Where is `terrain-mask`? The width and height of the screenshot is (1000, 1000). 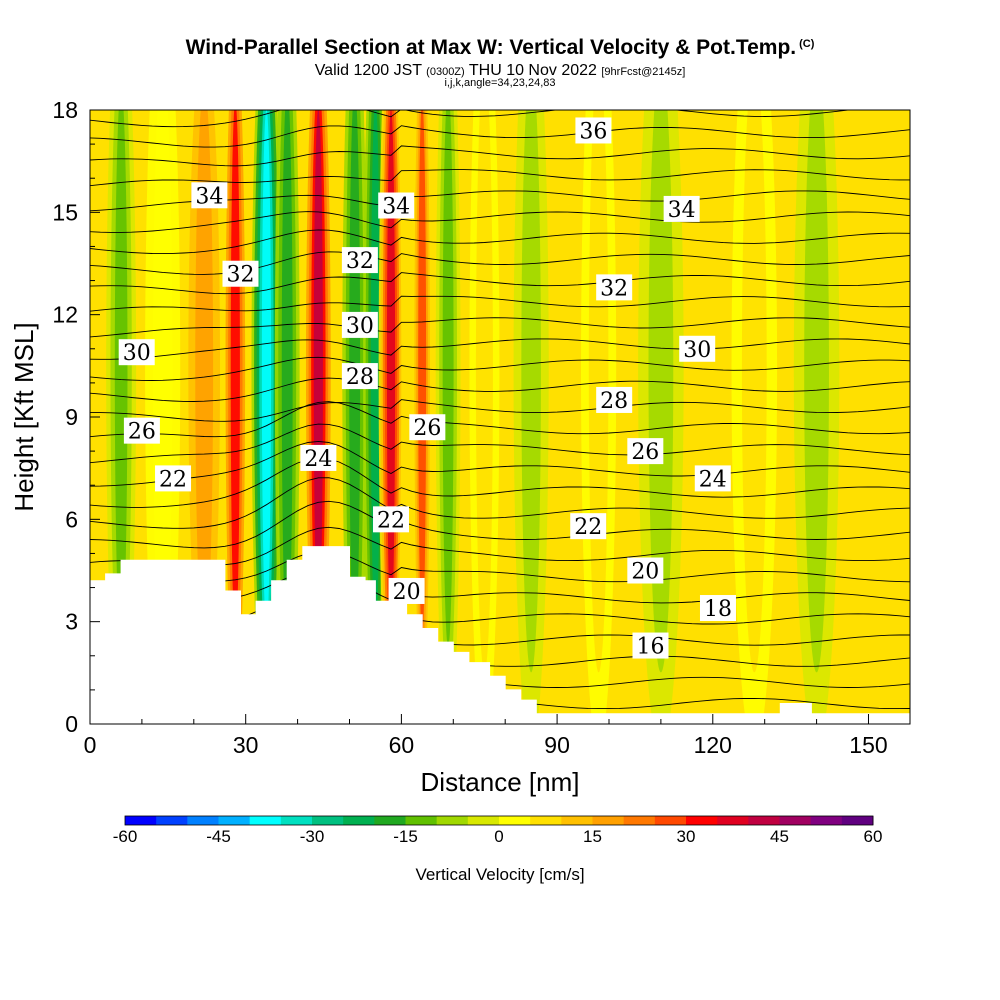
terrain-mask is located at coordinates (500, 635).